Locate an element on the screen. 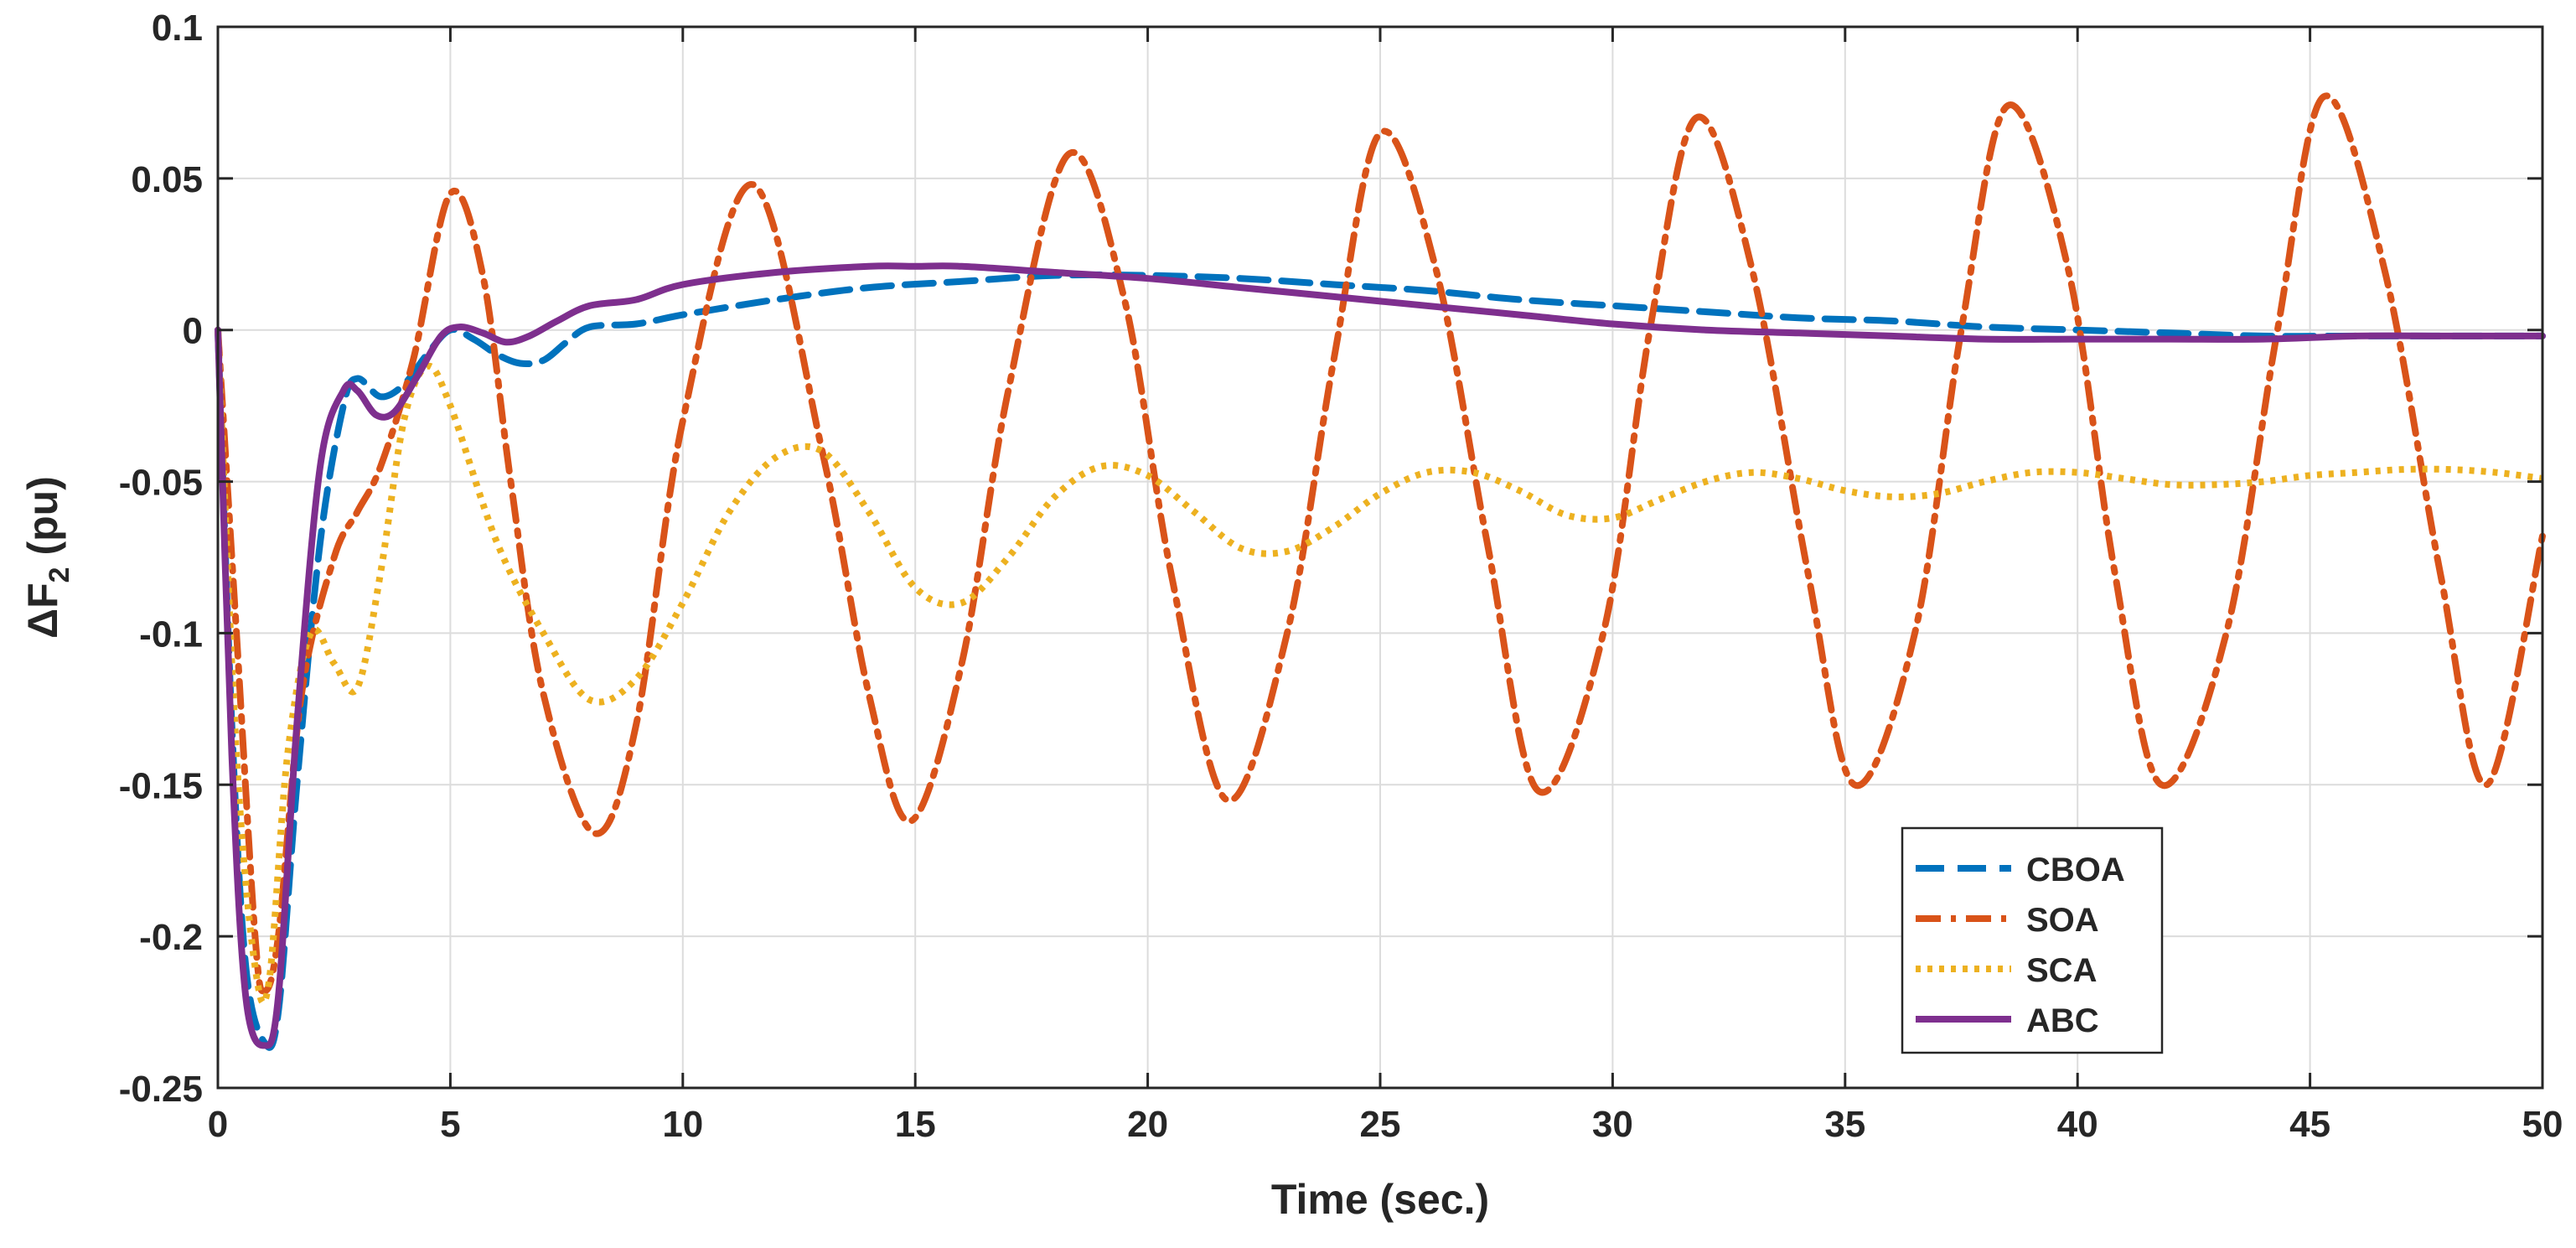 Image resolution: width=2576 pixels, height=1248 pixels. x-tick-label: 5 is located at coordinates (450, 1124).